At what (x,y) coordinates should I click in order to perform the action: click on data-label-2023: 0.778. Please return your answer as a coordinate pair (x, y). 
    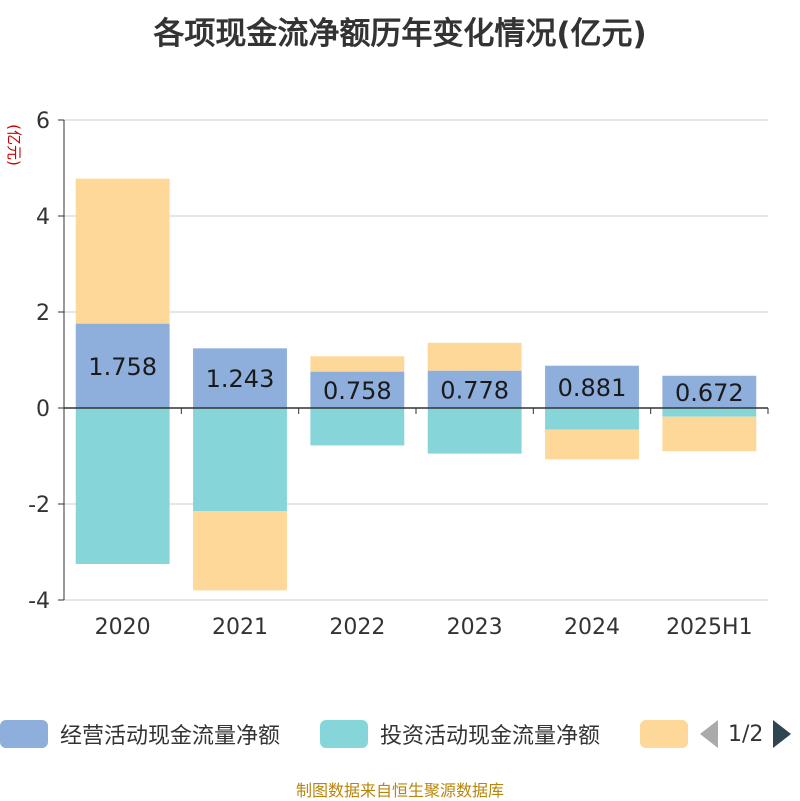
    Looking at the image, I should click on (474, 390).